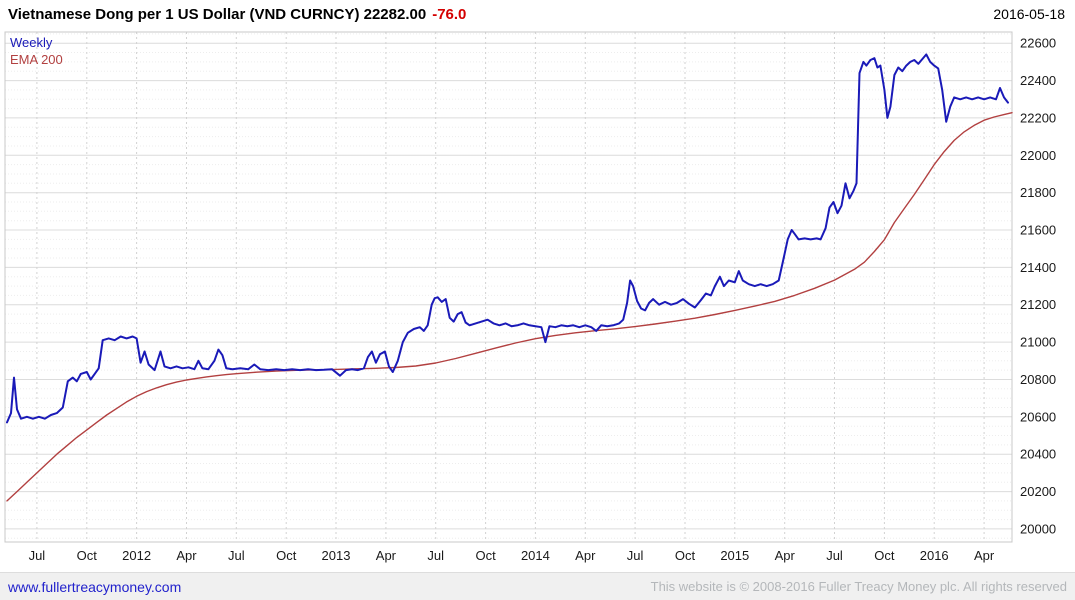  What do you see at coordinates (1038, 192) in the screenshot?
I see `y-tick-label: 21800` at bounding box center [1038, 192].